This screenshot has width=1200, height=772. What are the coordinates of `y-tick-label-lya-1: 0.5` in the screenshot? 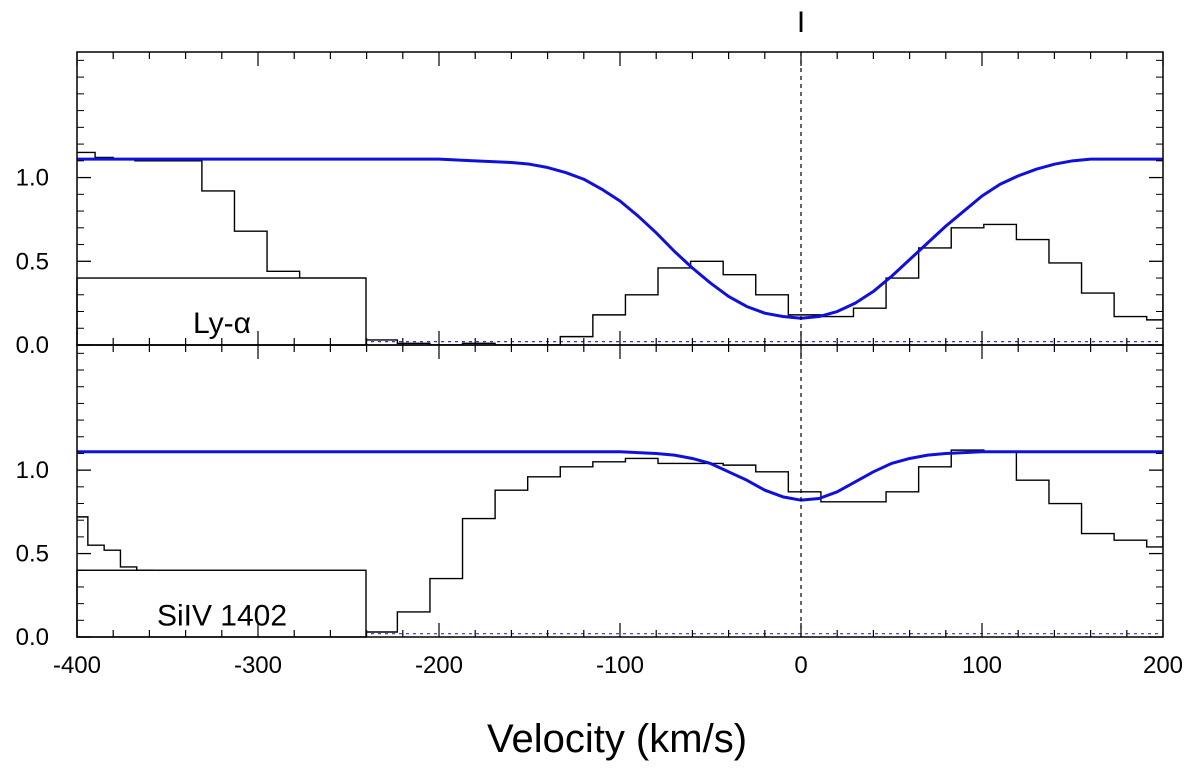 It's located at (32, 261).